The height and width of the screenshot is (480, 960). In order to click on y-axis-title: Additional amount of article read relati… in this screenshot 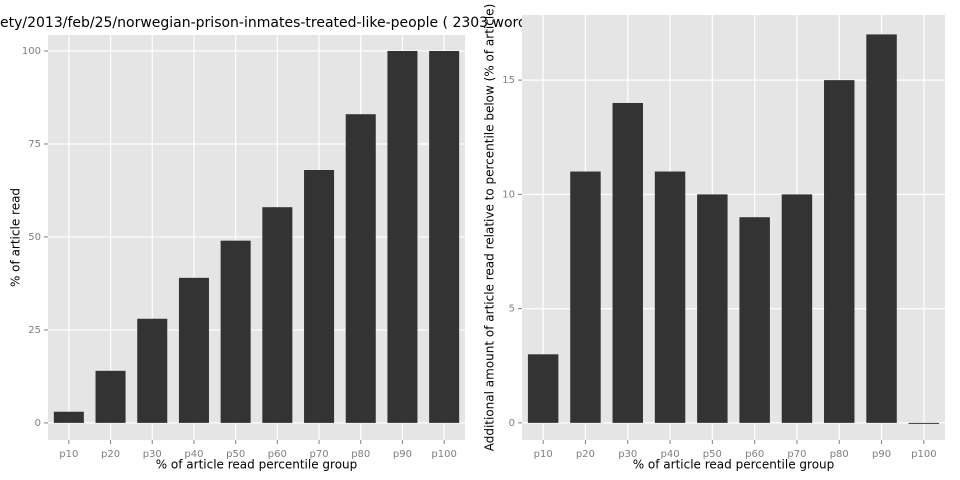, I will do `click(490, 228)`.